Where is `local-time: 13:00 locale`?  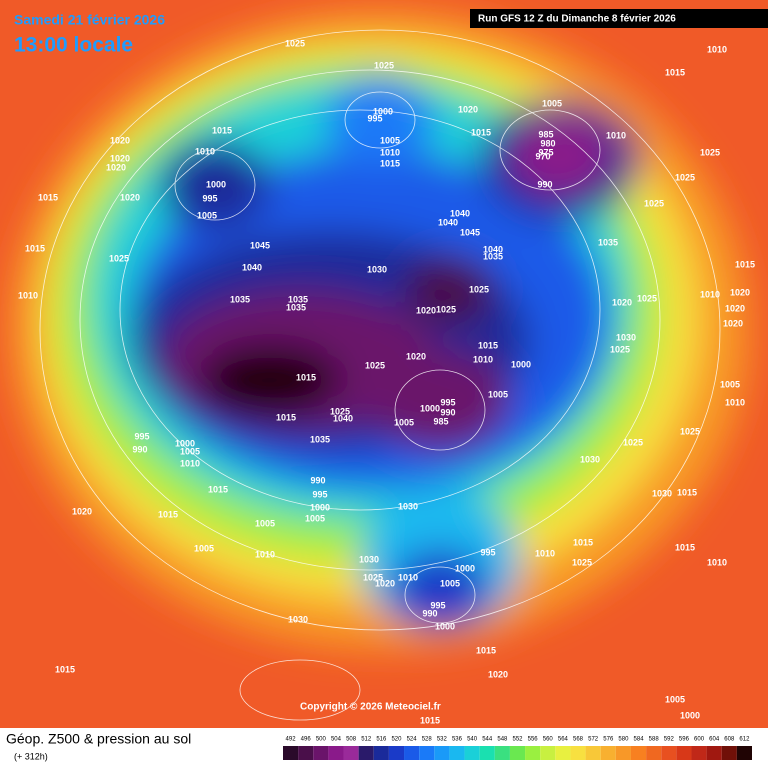 local-time: 13:00 locale is located at coordinates (73, 45).